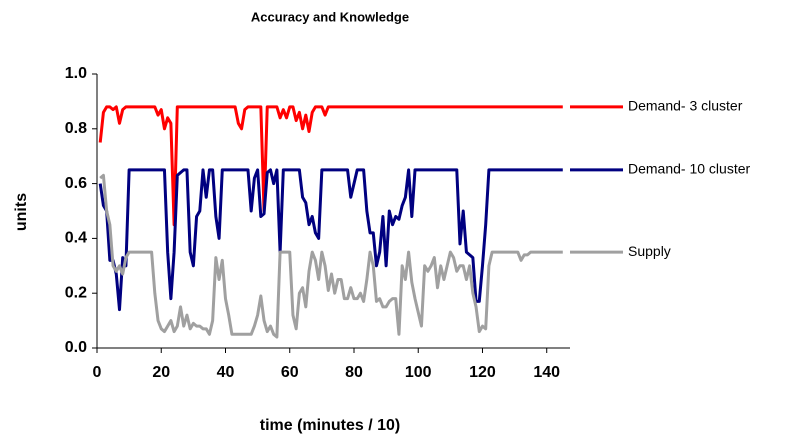 Image resolution: width=804 pixels, height=442 pixels. I want to click on y-tick-label: 0.8, so click(76, 128).